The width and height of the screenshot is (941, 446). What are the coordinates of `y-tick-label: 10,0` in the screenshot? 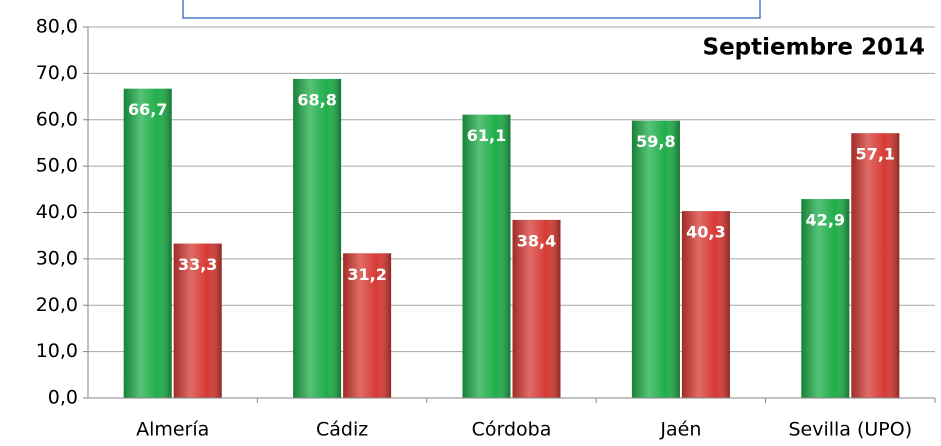 It's located at (57, 351).